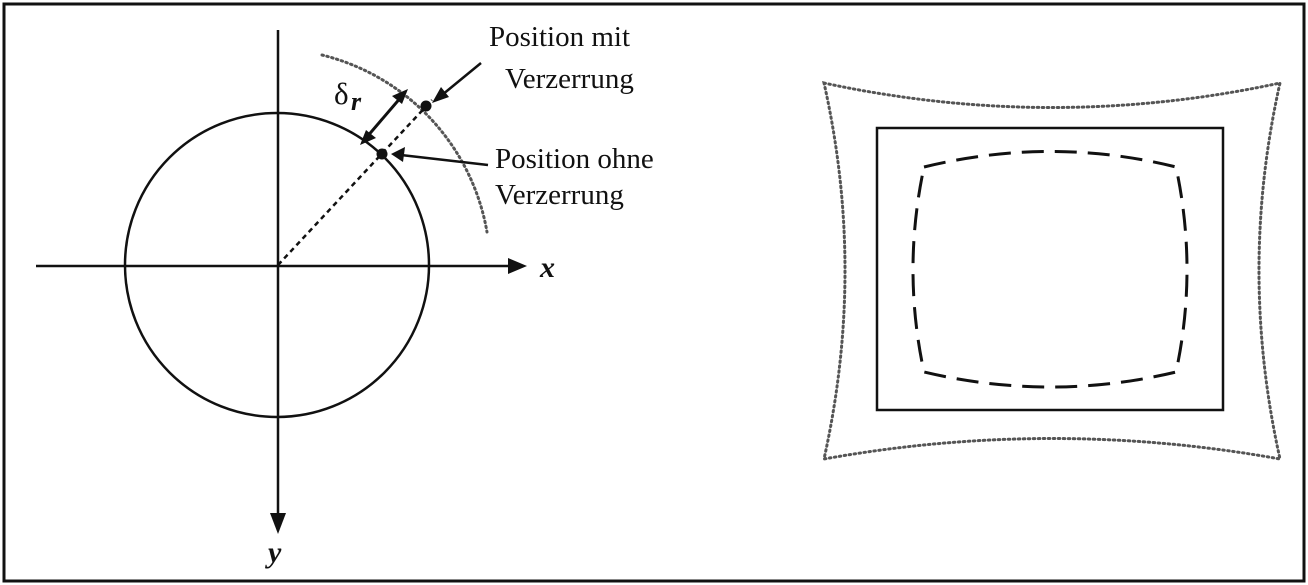 This screenshot has width=1308, height=585. What do you see at coordinates (341, 93) in the screenshot?
I see `label-delta-symbol: δ` at bounding box center [341, 93].